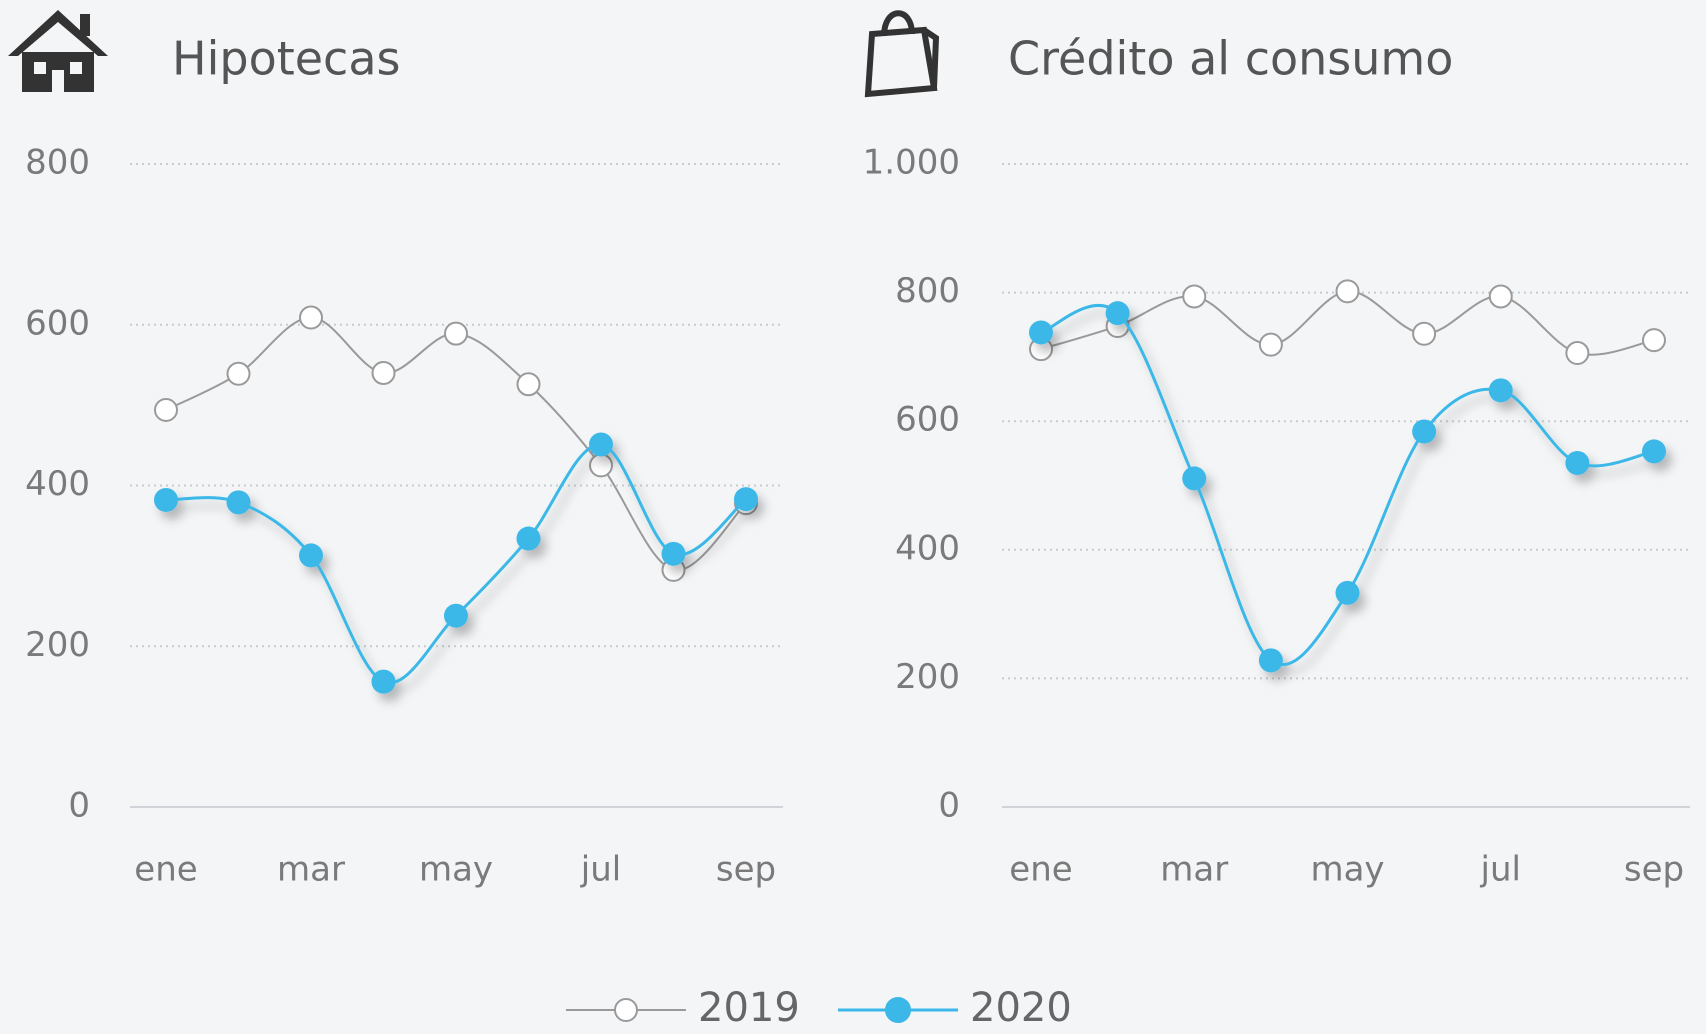  I want to click on legend-label: 2020, so click(1021, 1008).